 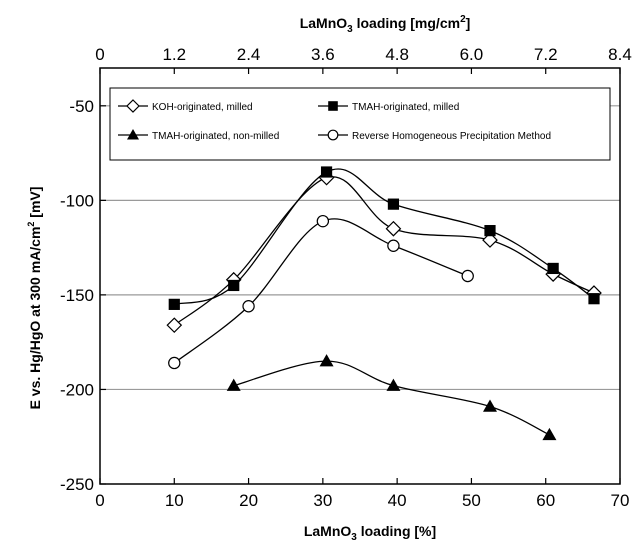 What do you see at coordinates (99, 500) in the screenshot?
I see `x-tick-label: 0` at bounding box center [99, 500].